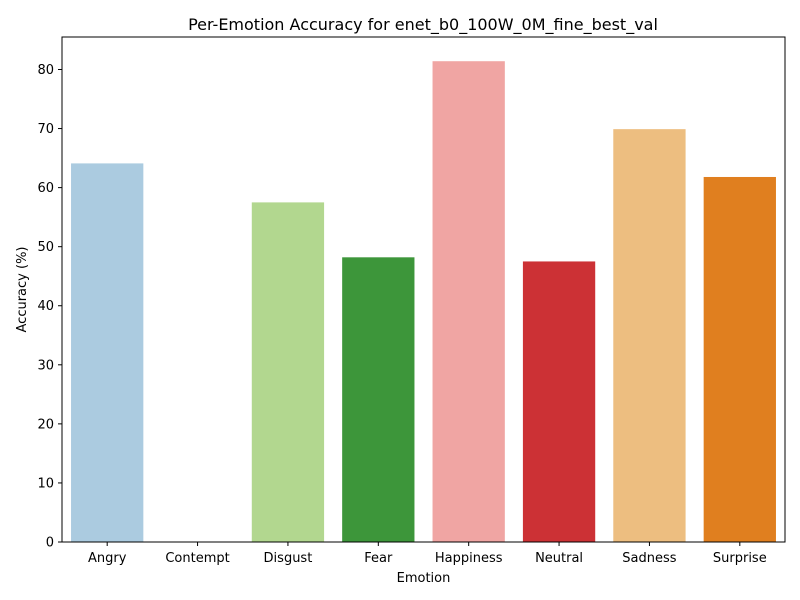  I want to click on x-axis-label: Emotion, so click(424, 578).